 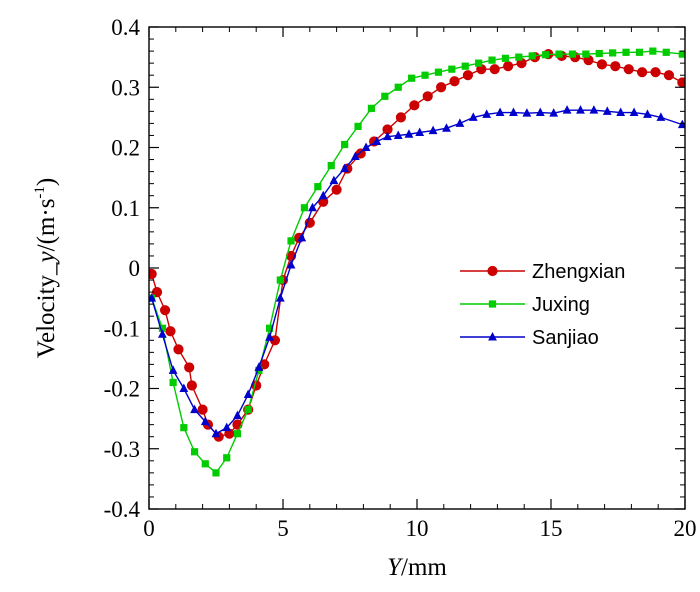 I want to click on legend-label-zhengxian: Zhengxian, so click(x=578, y=272).